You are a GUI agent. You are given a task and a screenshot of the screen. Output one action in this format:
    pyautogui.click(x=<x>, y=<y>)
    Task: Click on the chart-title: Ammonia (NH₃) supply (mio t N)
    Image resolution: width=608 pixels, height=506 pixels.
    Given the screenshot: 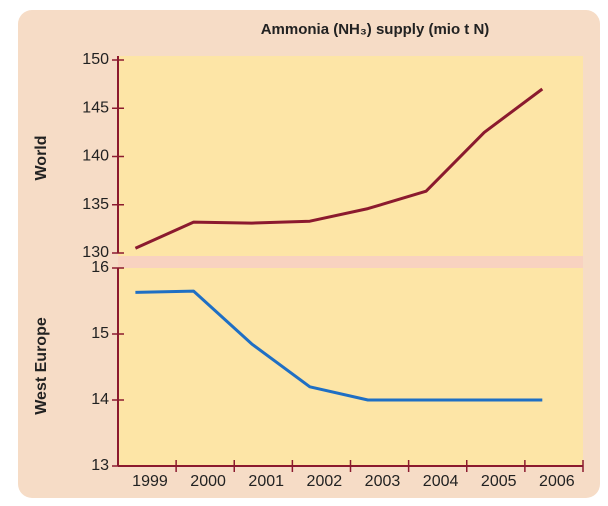 What is the action you would take?
    pyautogui.click(x=375, y=29)
    